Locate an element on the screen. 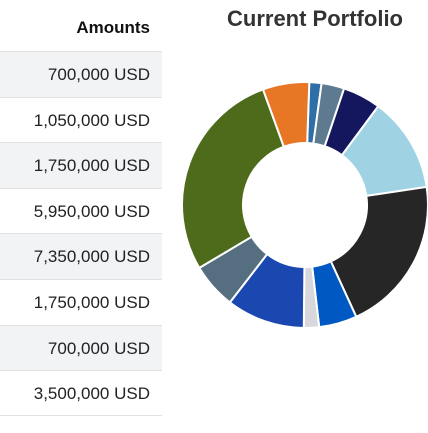  amount-row: 5,950,000 USD is located at coordinates (81, 210).